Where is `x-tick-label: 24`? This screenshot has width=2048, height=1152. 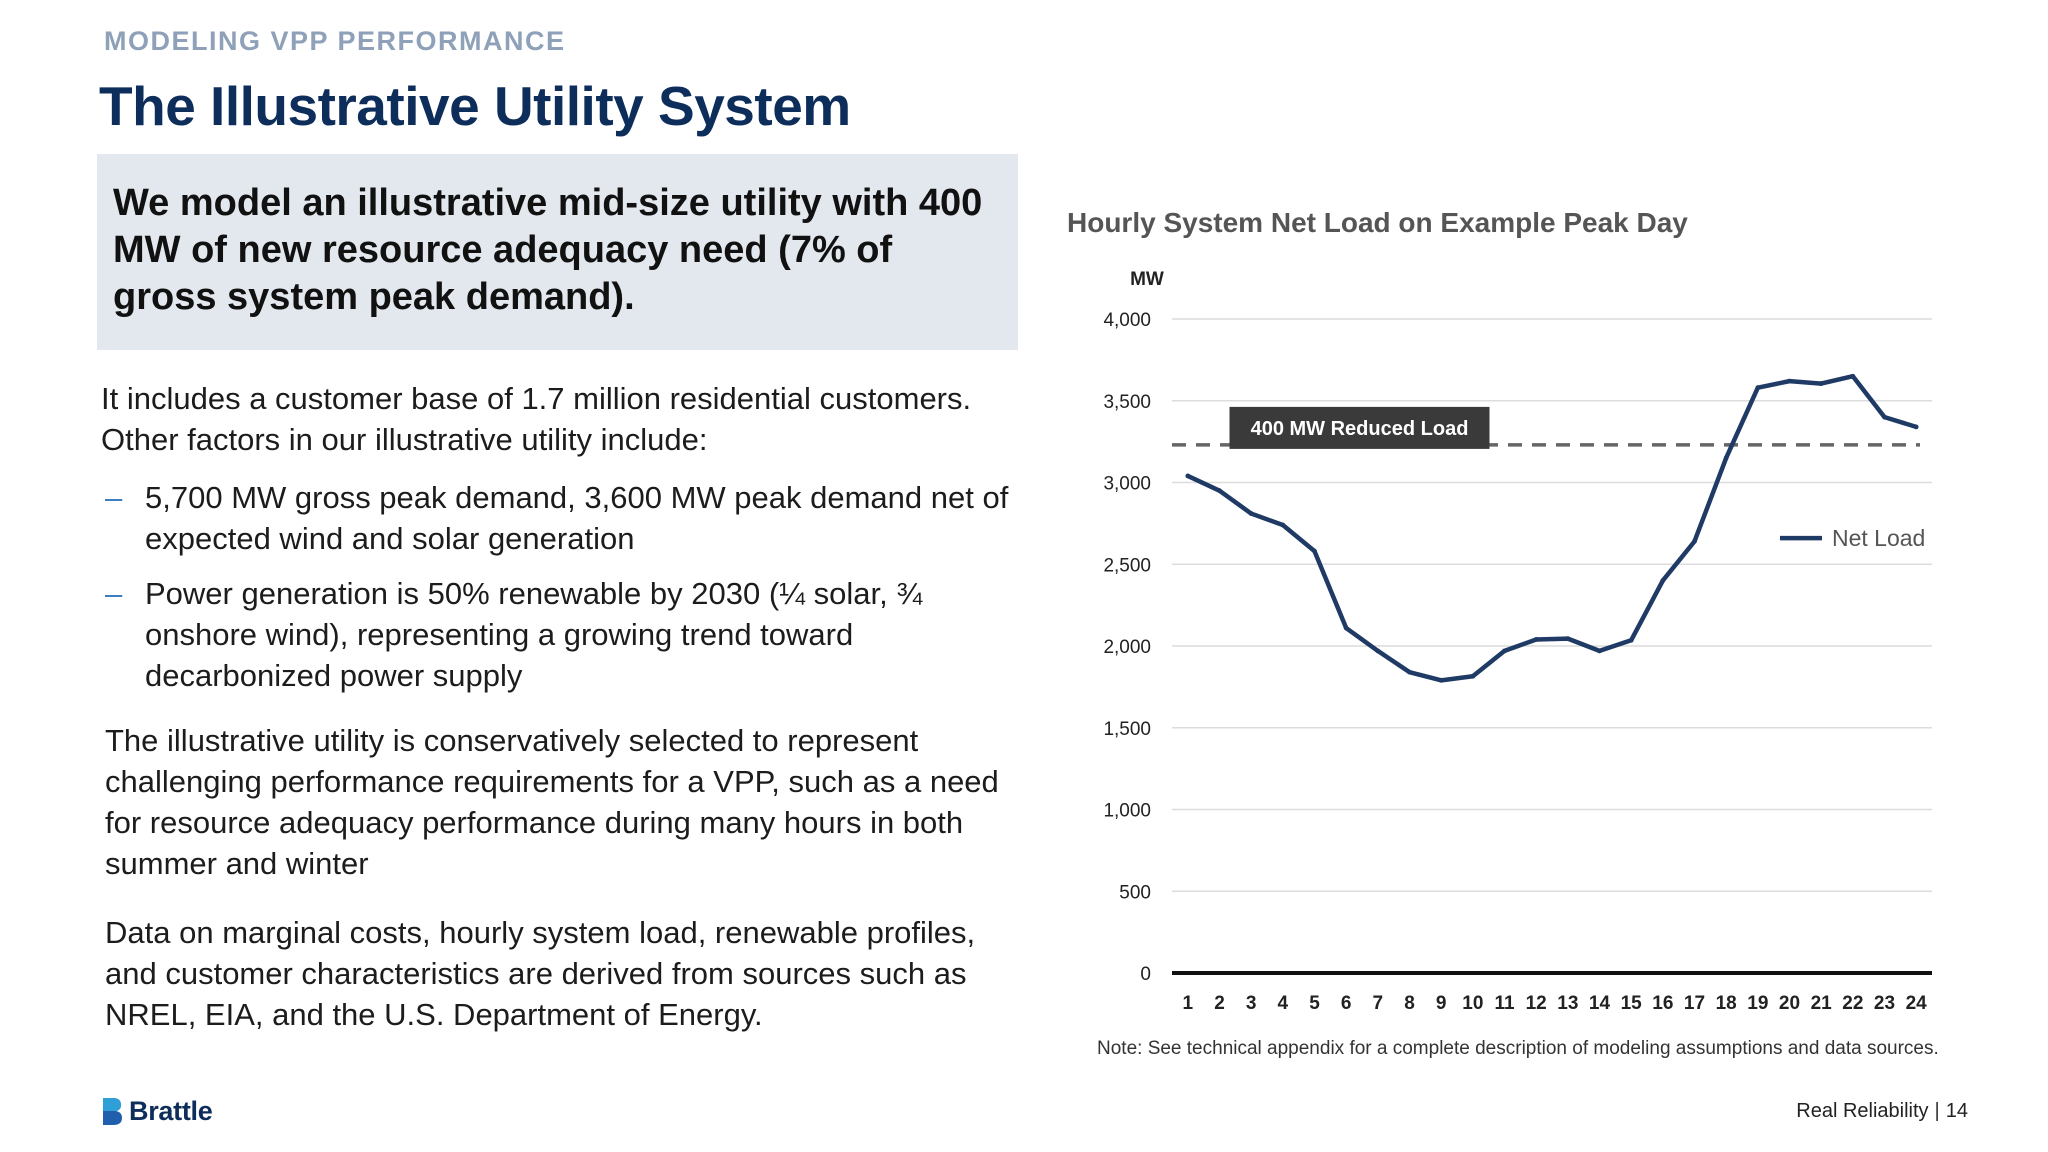 x-tick-label: 24 is located at coordinates (1917, 1003).